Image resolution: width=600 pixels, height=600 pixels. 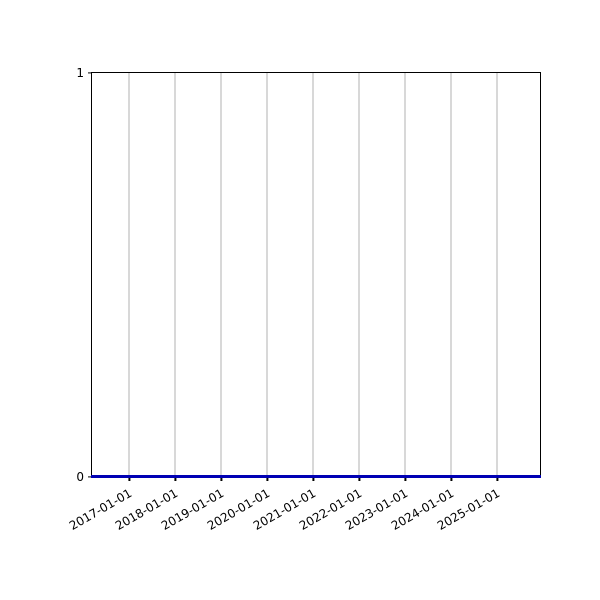 I want to click on series-zero-line, so click(x=316, y=476).